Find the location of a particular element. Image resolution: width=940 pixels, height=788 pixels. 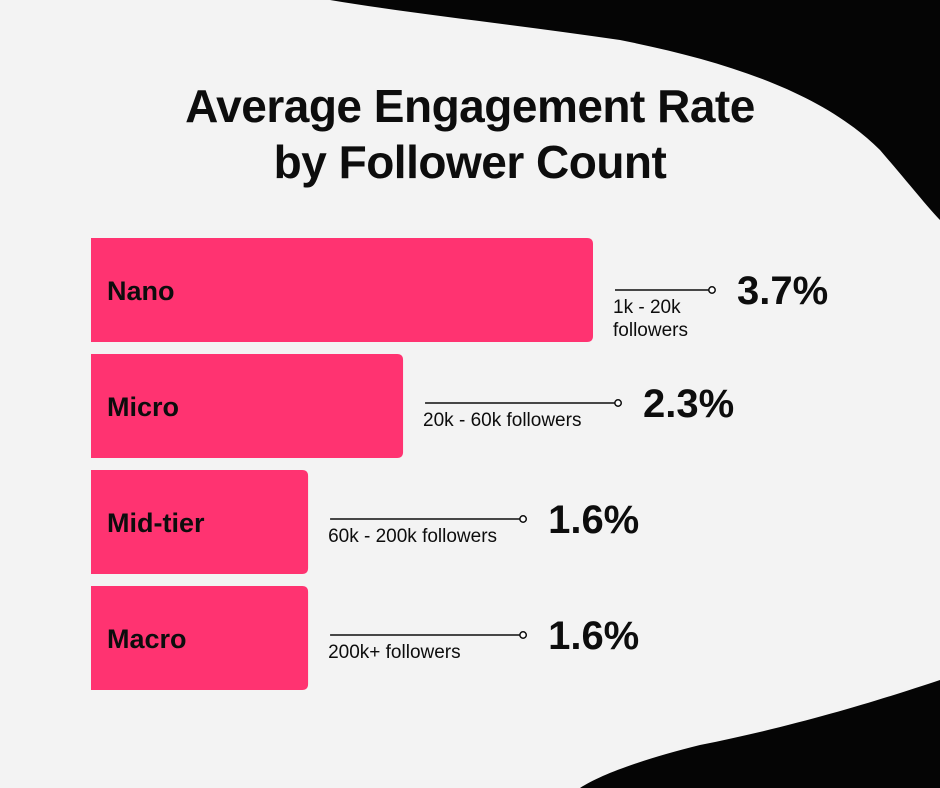

connector-dot-mid-tier is located at coordinates (523, 519).